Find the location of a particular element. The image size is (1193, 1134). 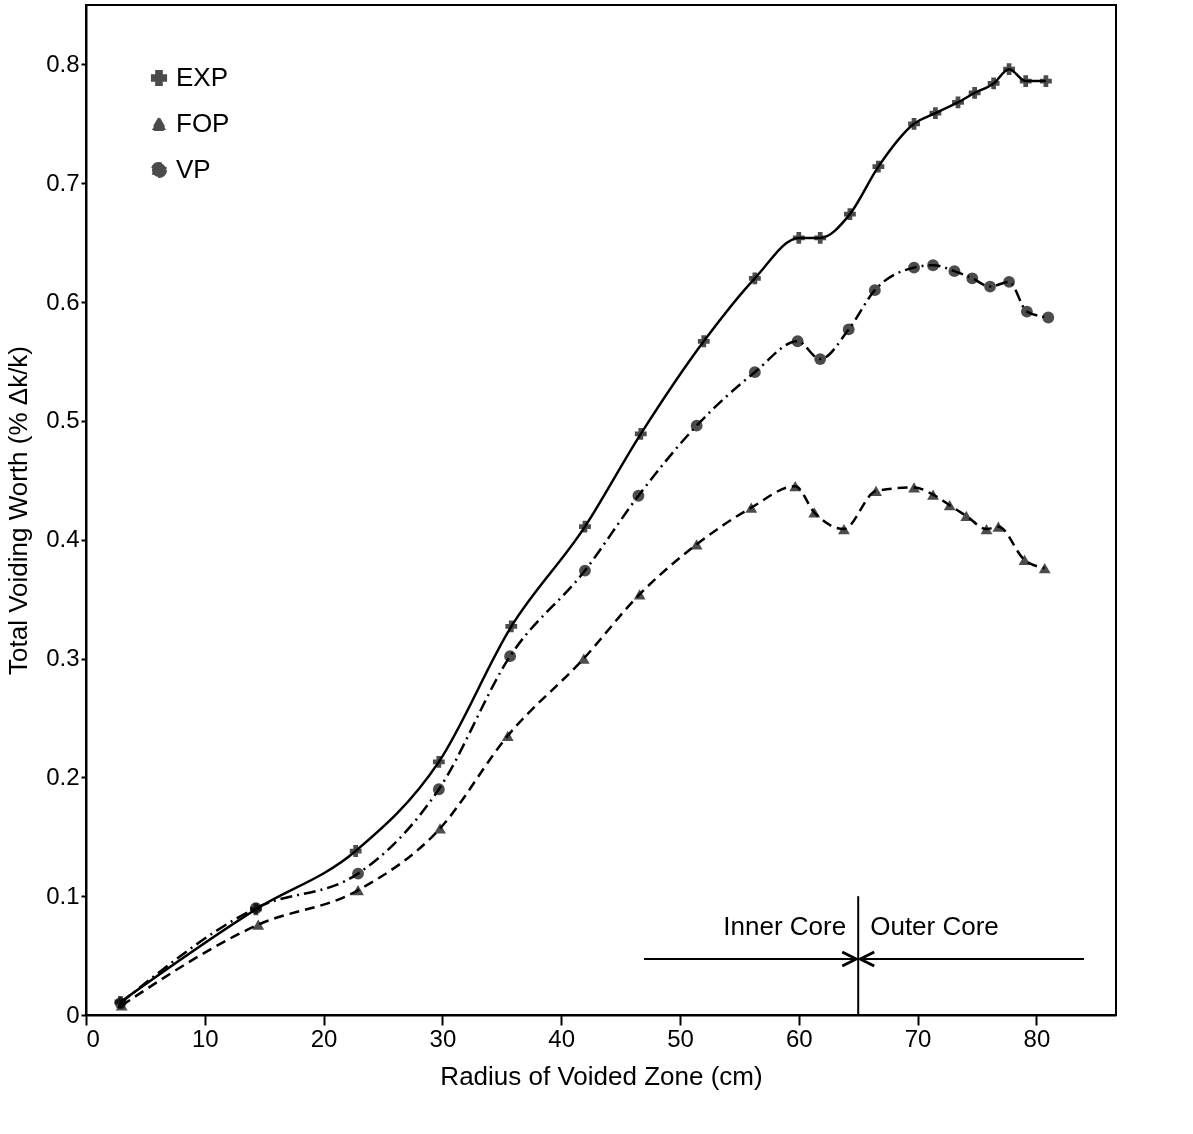

x-tick-label: 50 is located at coordinates (680, 1038).